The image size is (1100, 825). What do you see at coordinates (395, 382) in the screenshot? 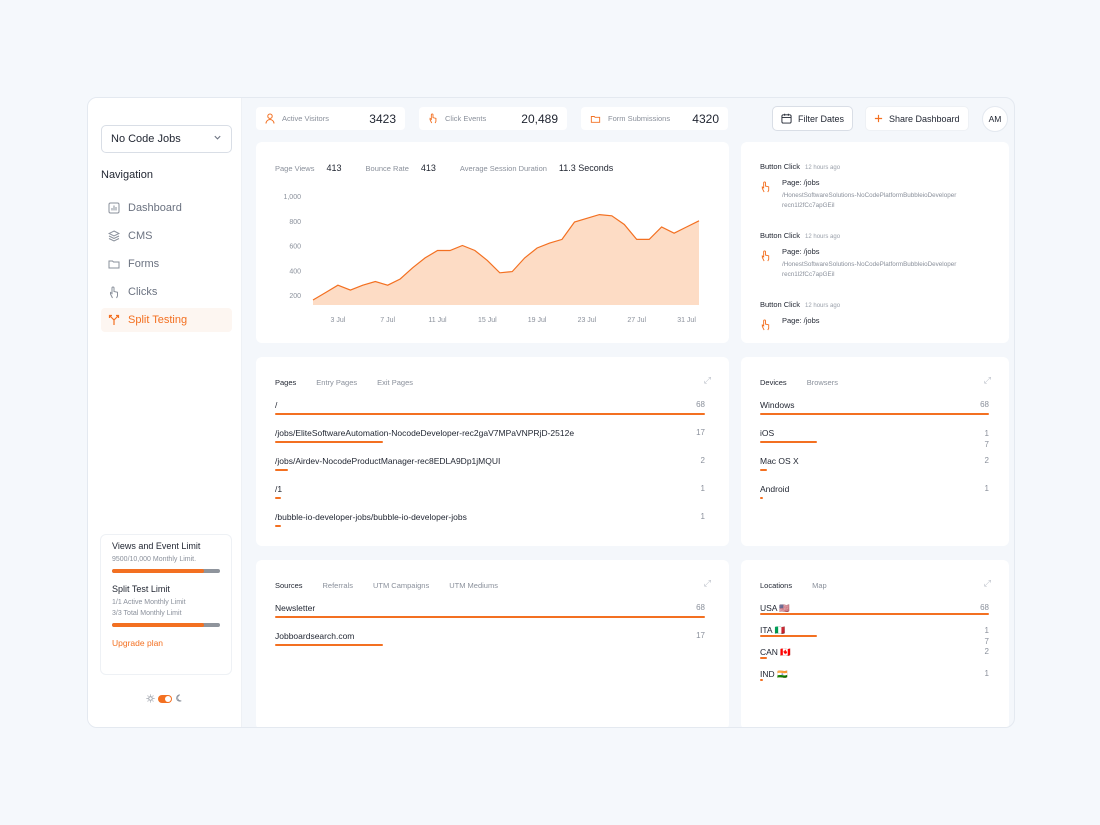
I see `tab-exit-pages: Exit Pages` at bounding box center [395, 382].